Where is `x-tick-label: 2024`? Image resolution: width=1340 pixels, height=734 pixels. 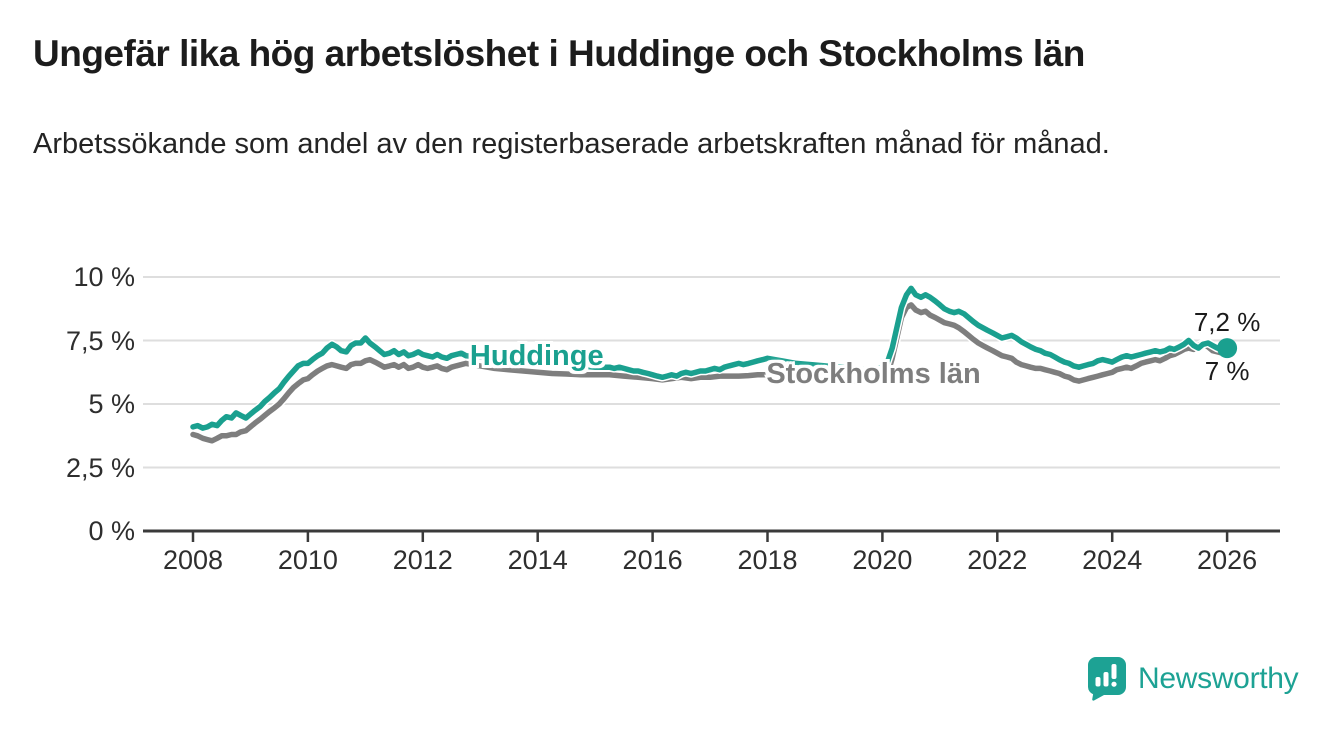 x-tick-label: 2024 is located at coordinates (1112, 560).